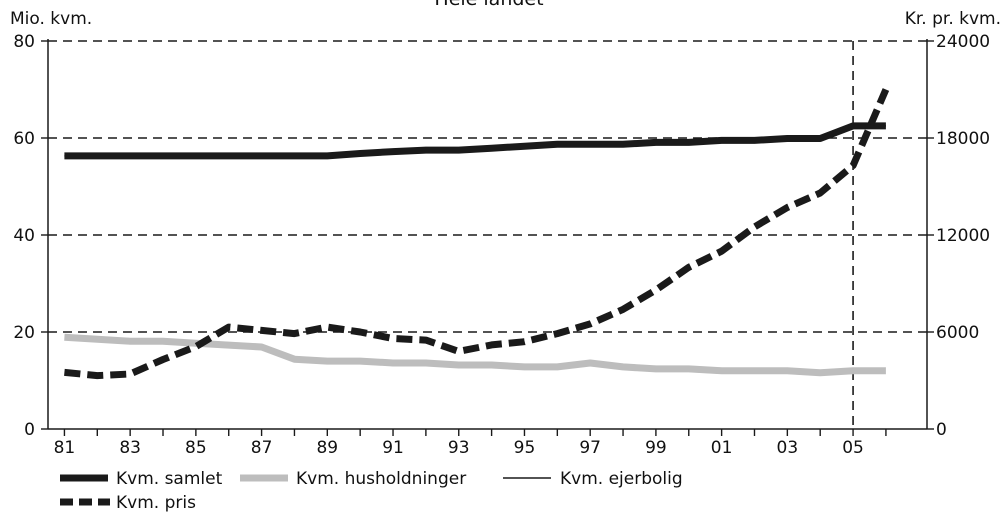 The image size is (1008, 513). What do you see at coordinates (65, 448) in the screenshot?
I see `x-tick-label-81: 81` at bounding box center [65, 448].